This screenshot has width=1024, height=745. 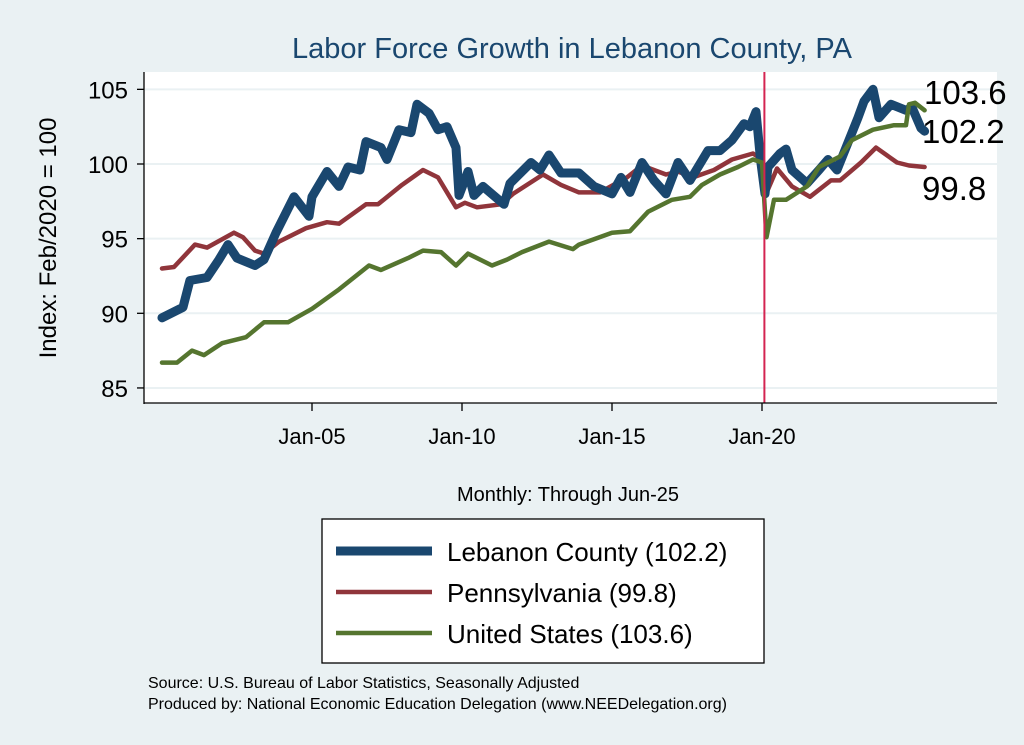 What do you see at coordinates (761, 436) in the screenshot?
I see `x-tick-label: Jan-20` at bounding box center [761, 436].